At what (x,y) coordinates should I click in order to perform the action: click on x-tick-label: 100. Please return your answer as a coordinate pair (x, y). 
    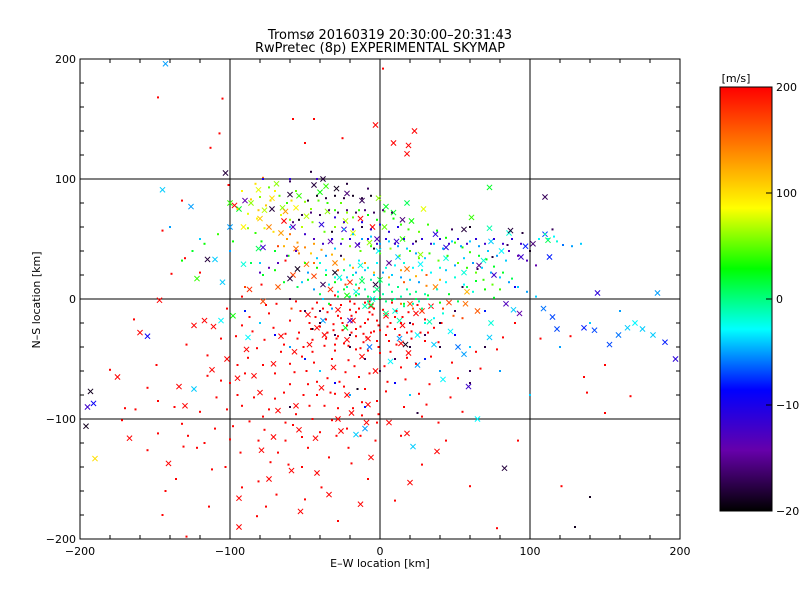
    Looking at the image, I should click on (530, 551).